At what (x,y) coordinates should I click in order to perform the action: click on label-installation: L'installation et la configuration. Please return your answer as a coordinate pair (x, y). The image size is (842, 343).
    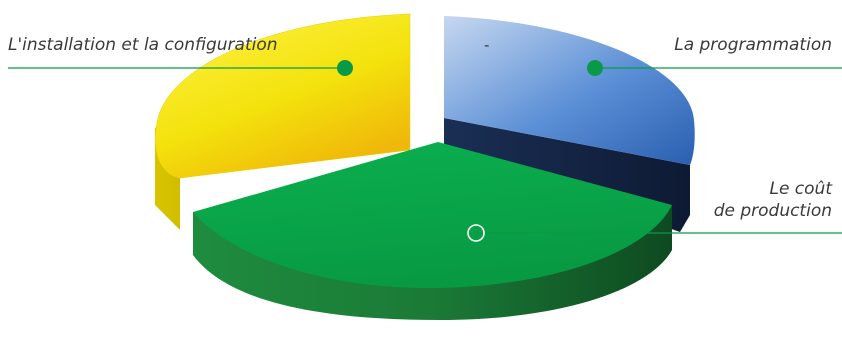
    Looking at the image, I should click on (143, 45).